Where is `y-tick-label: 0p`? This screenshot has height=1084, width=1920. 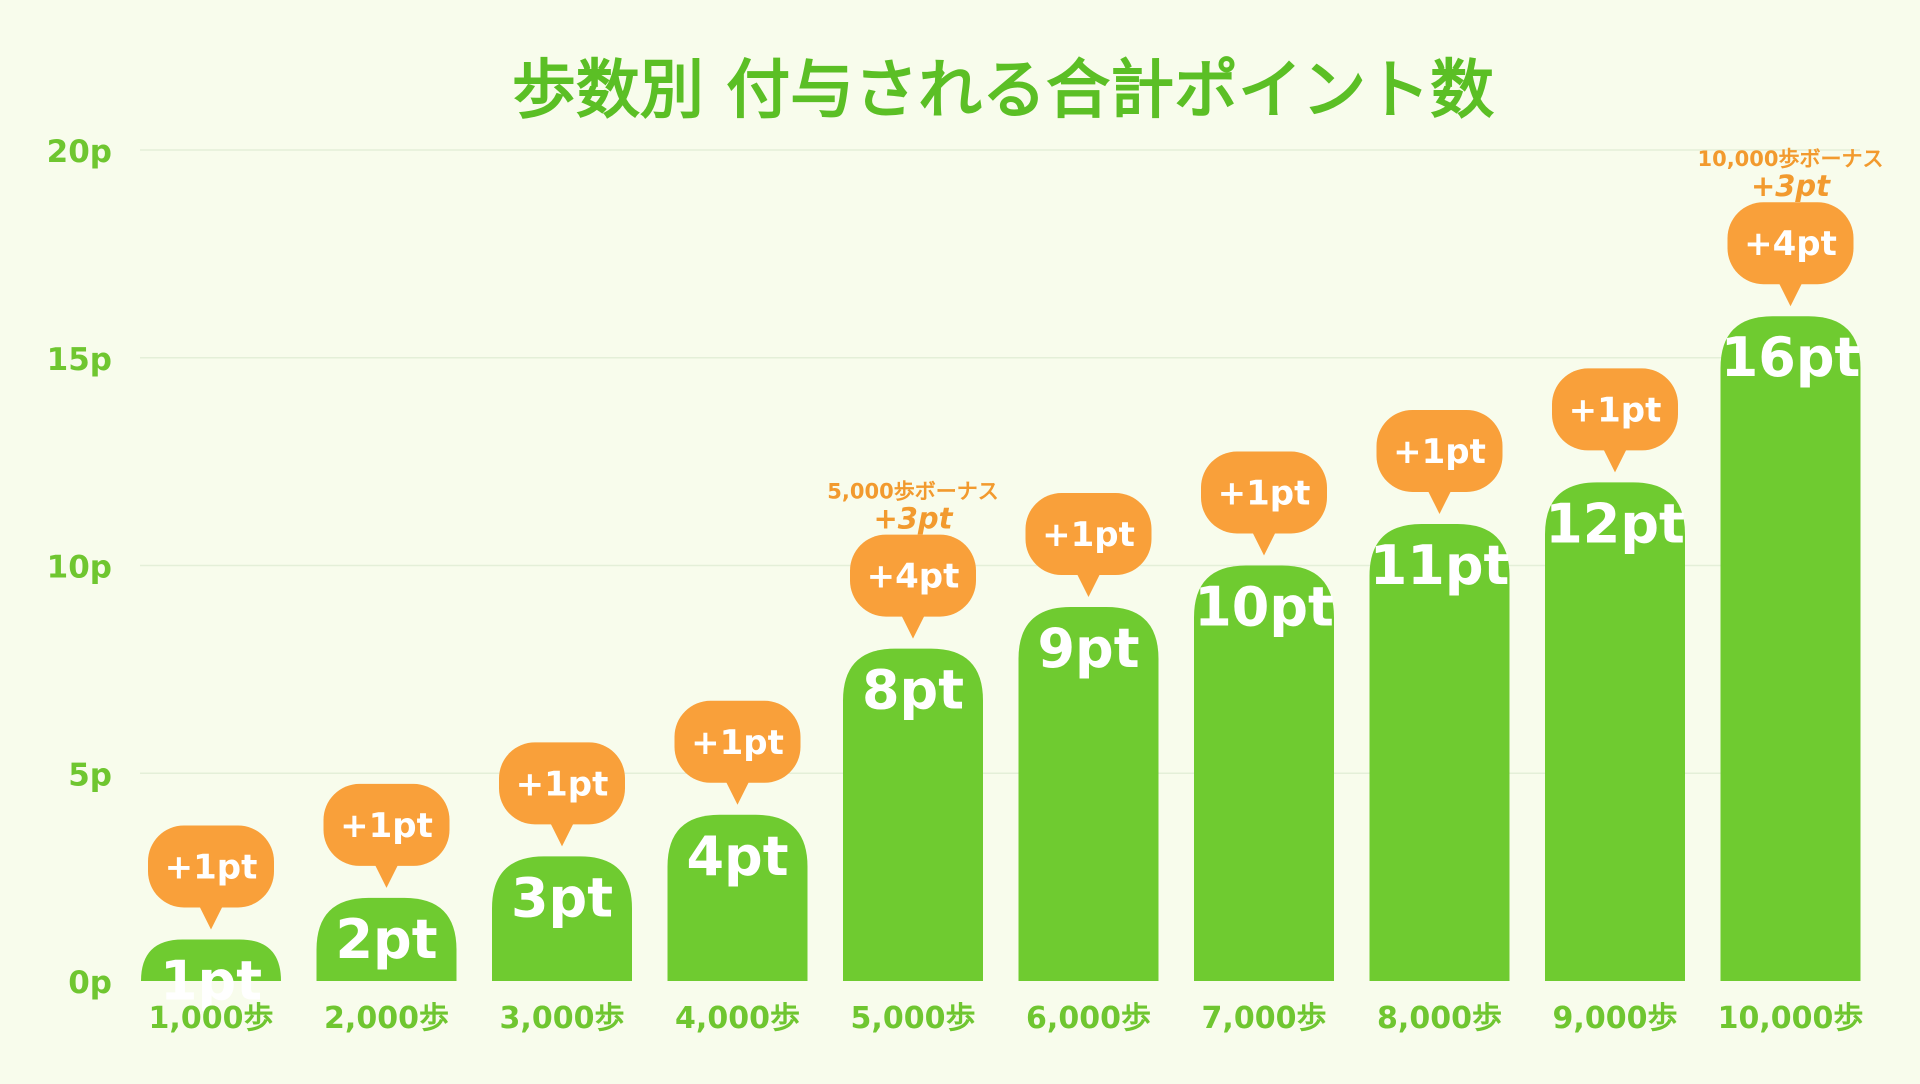 y-tick-label: 0p is located at coordinates (90, 983).